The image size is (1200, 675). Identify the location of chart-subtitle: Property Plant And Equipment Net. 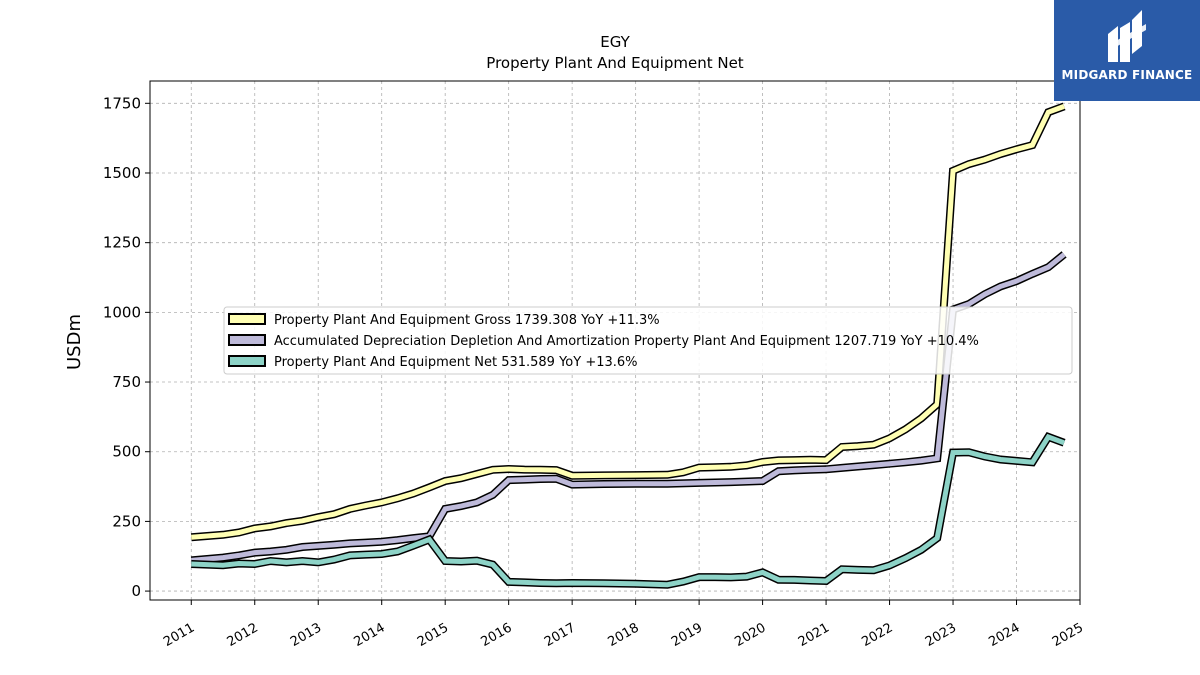
(614, 63).